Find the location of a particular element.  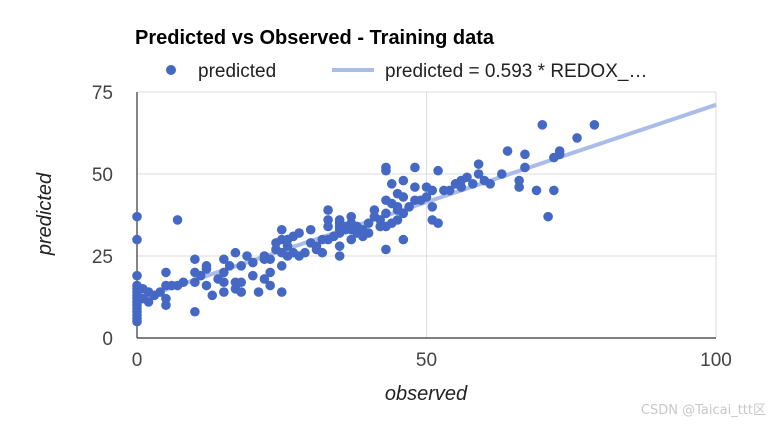

y-axis-label: predicted is located at coordinates (45, 214).